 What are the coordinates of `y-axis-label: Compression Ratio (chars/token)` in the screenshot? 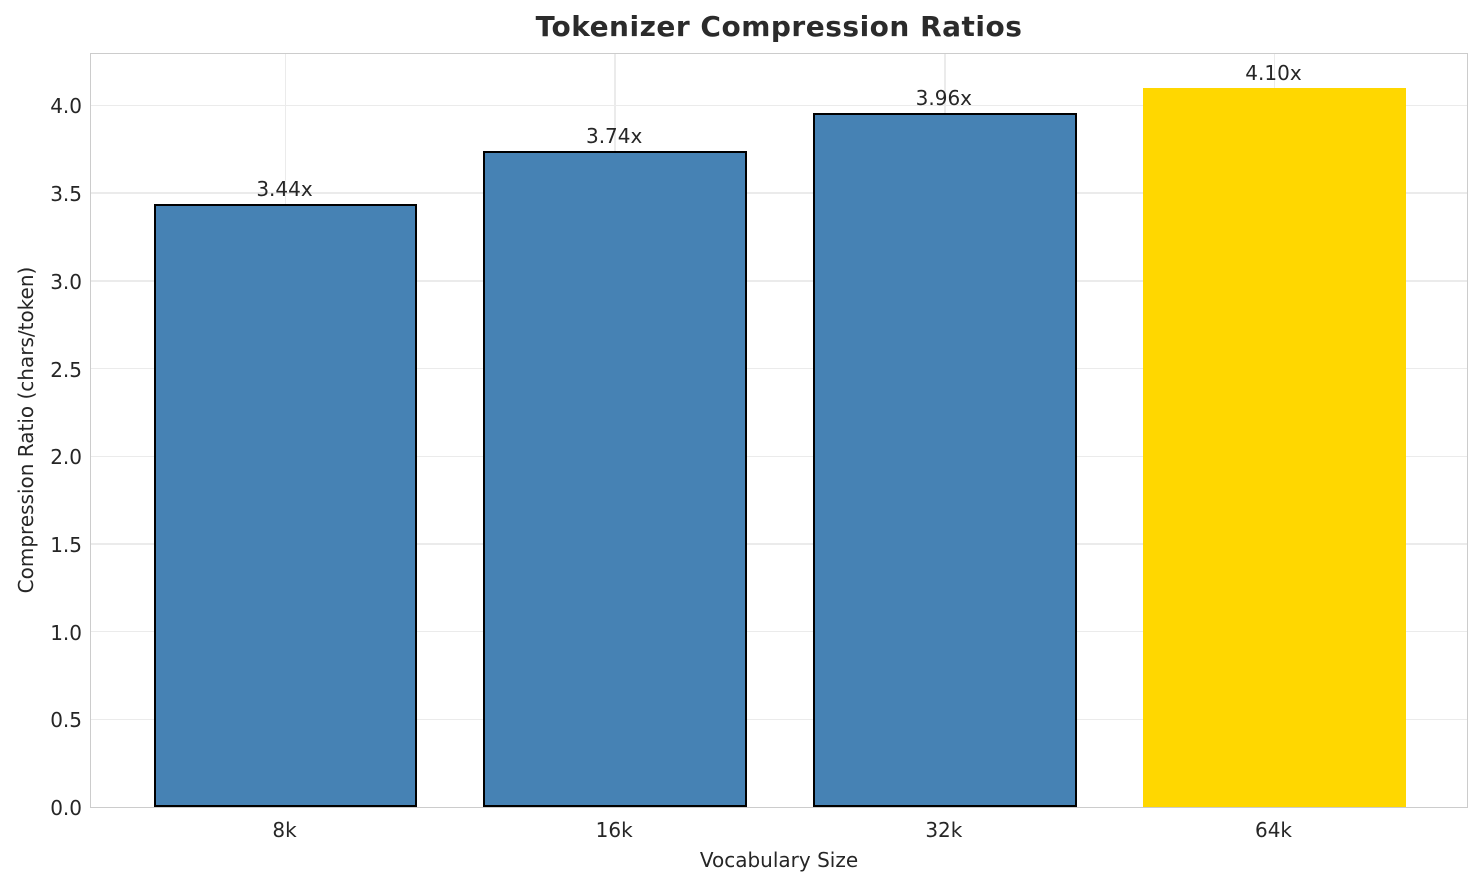 It's located at (26, 430).